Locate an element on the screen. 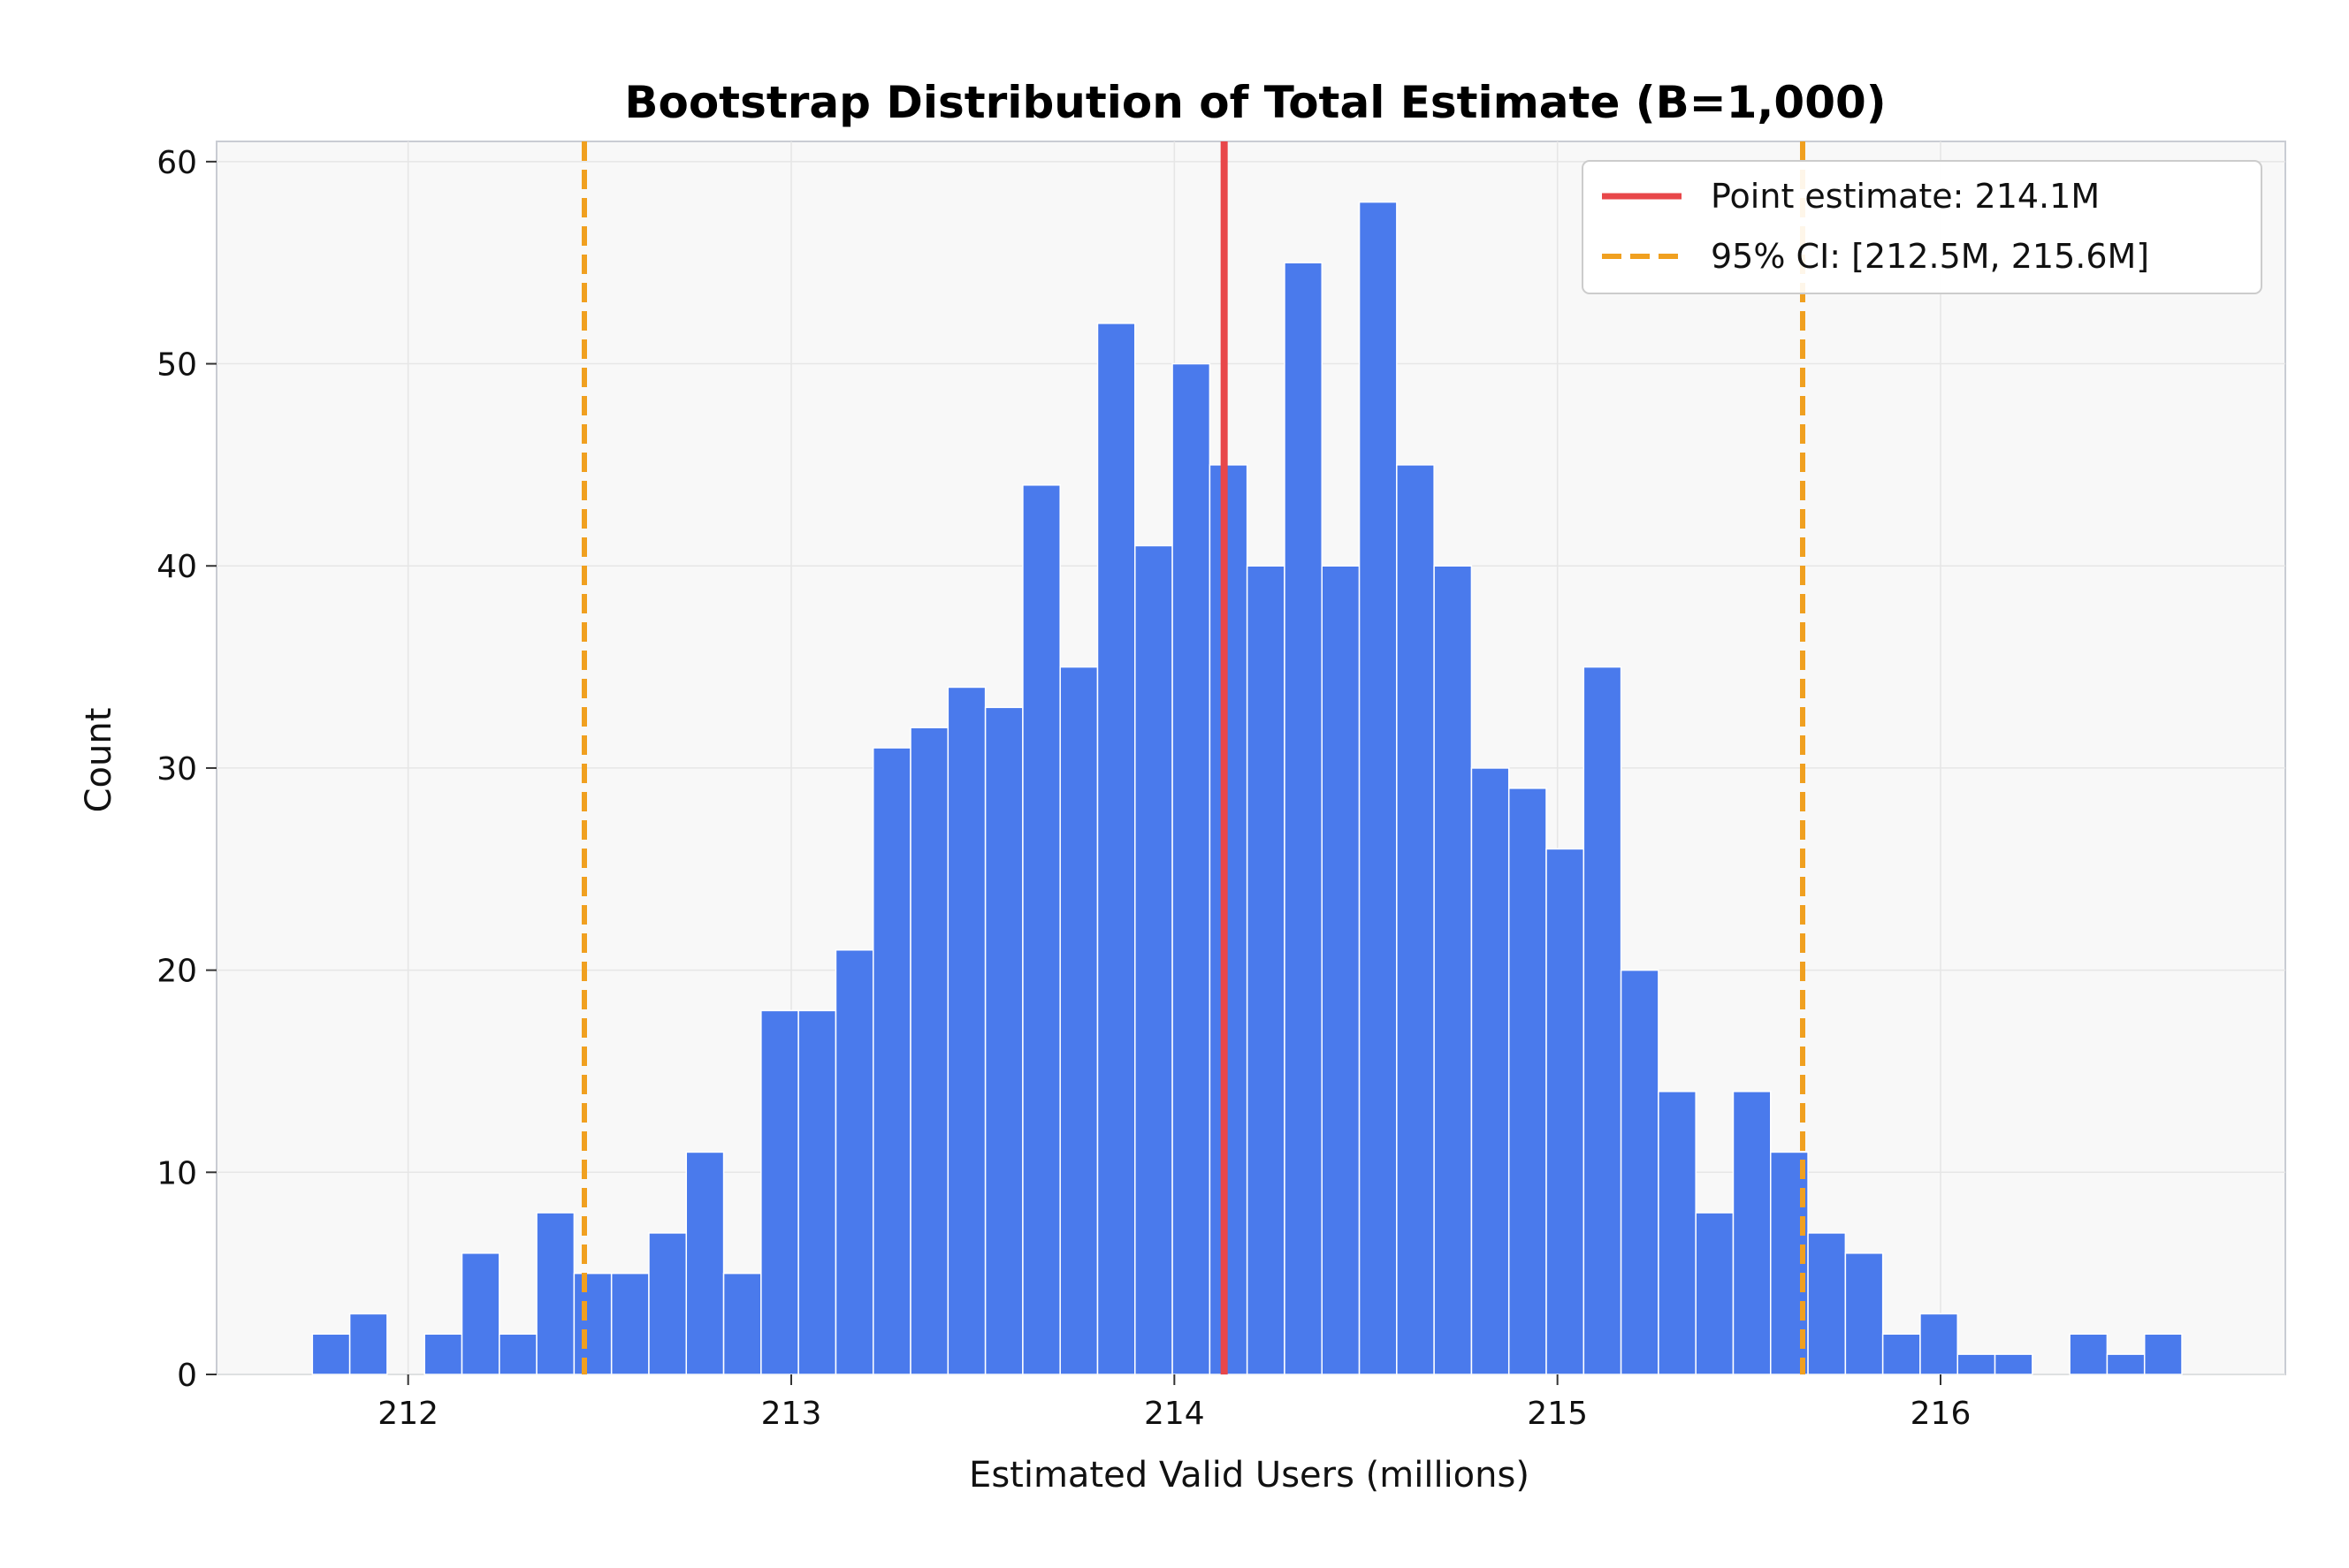 This screenshot has height=1568, width=2349. y-tick-label: 20 is located at coordinates (176, 972).